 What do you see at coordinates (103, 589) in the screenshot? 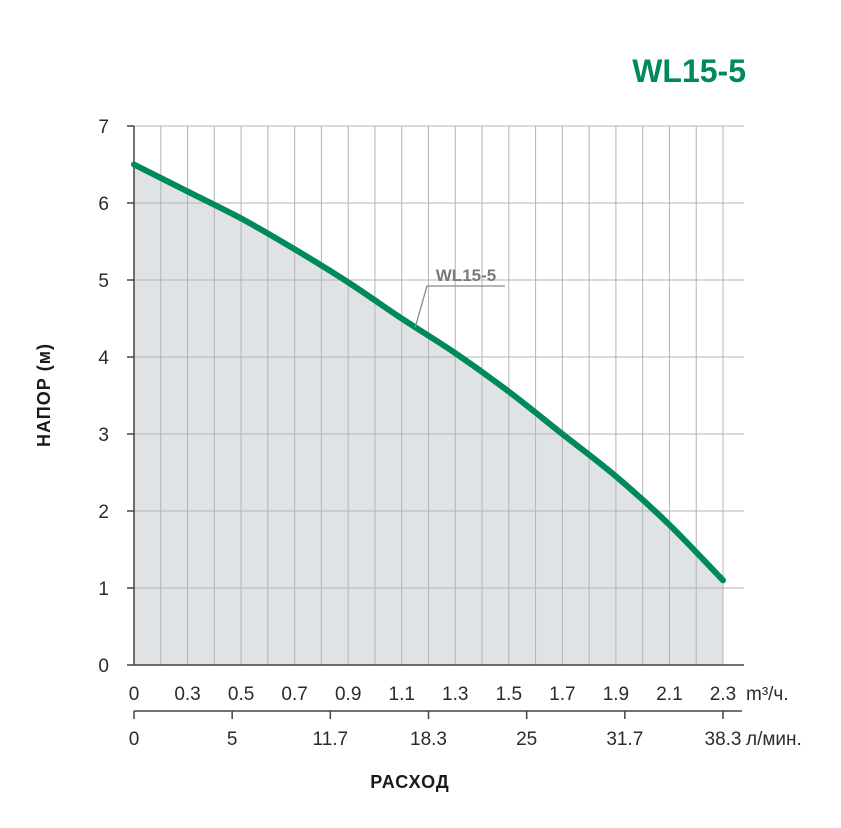
I see `y-tick-label: 1` at bounding box center [103, 589].